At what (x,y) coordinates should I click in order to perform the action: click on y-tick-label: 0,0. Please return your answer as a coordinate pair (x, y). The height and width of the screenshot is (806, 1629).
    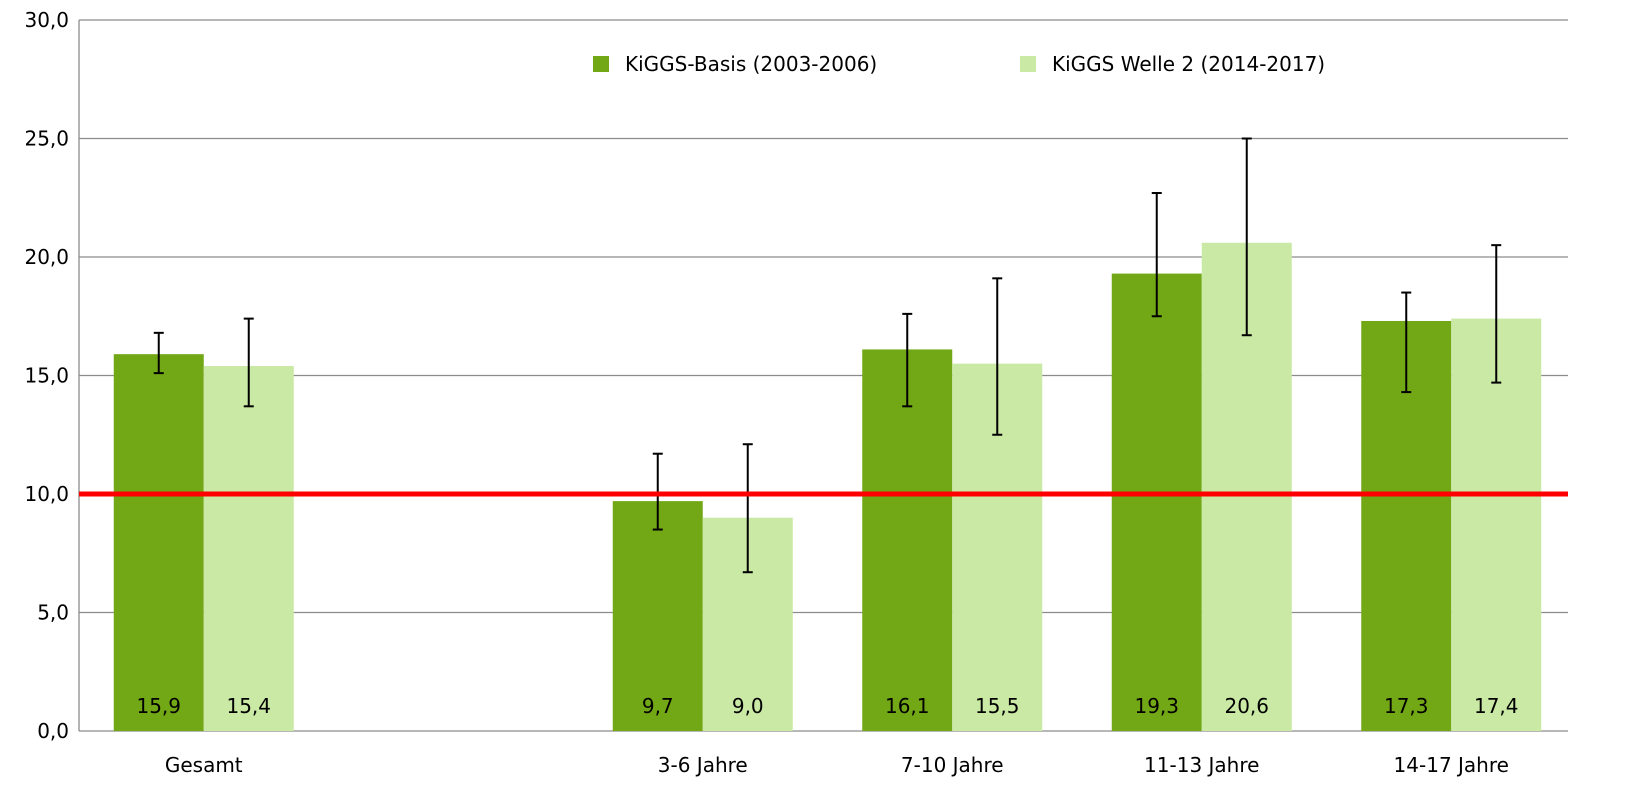
    Looking at the image, I should click on (53, 731).